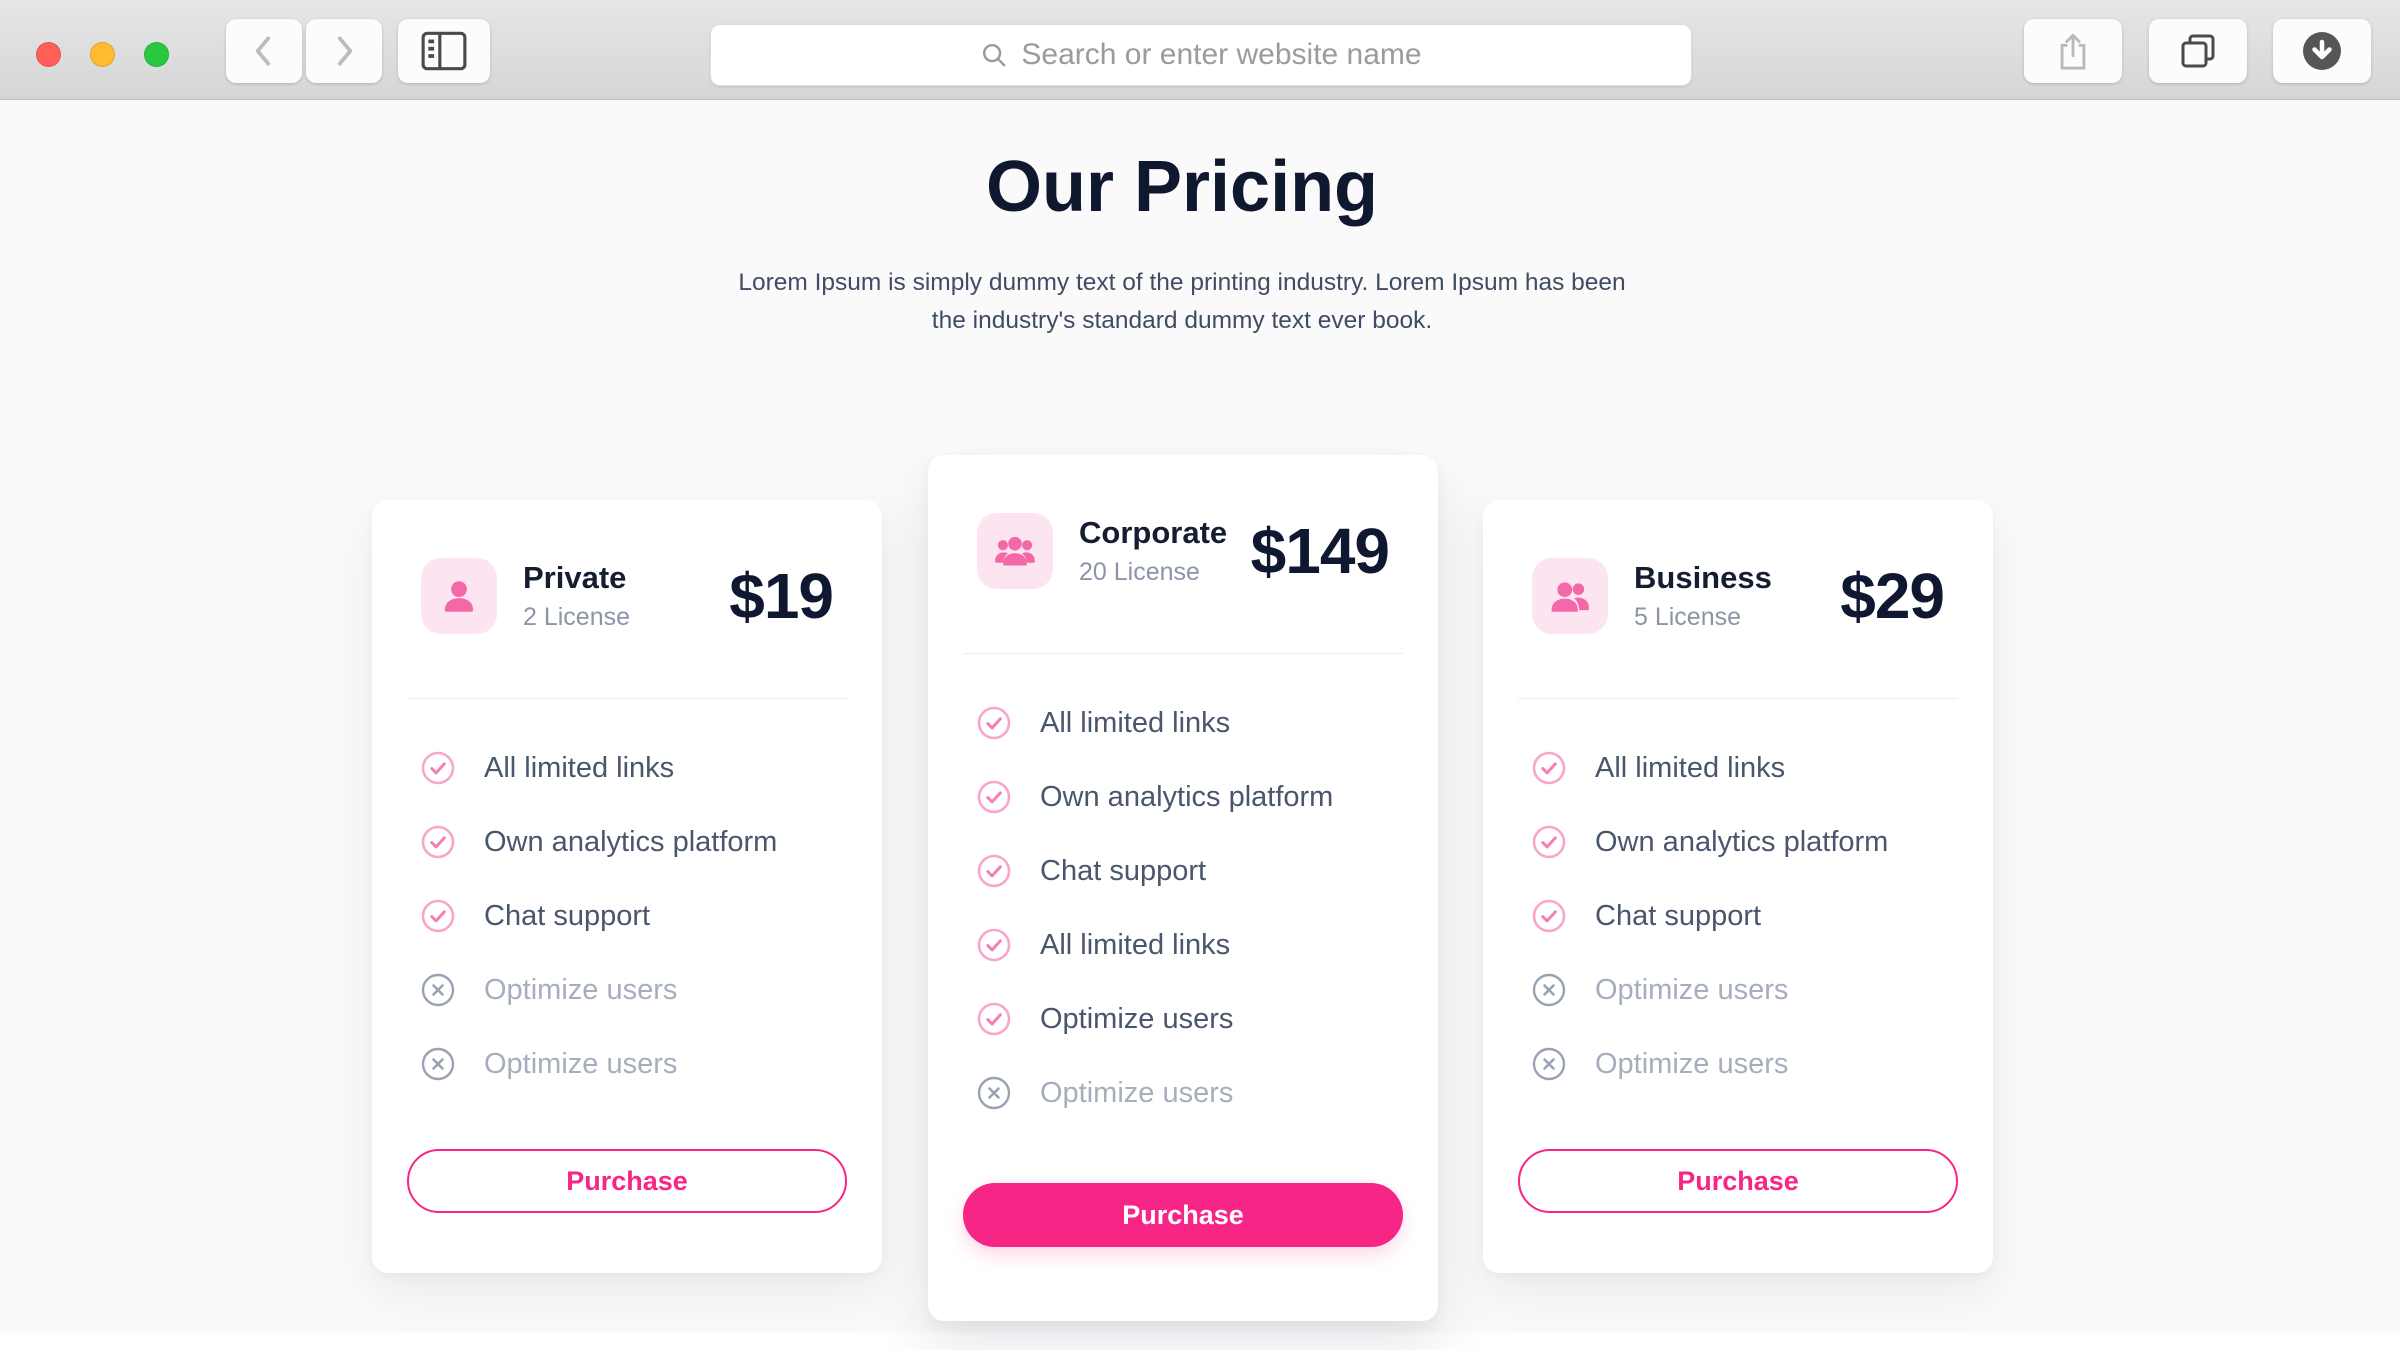 This screenshot has width=2400, height=1350. I want to click on plan-price: $149, so click(1320, 551).